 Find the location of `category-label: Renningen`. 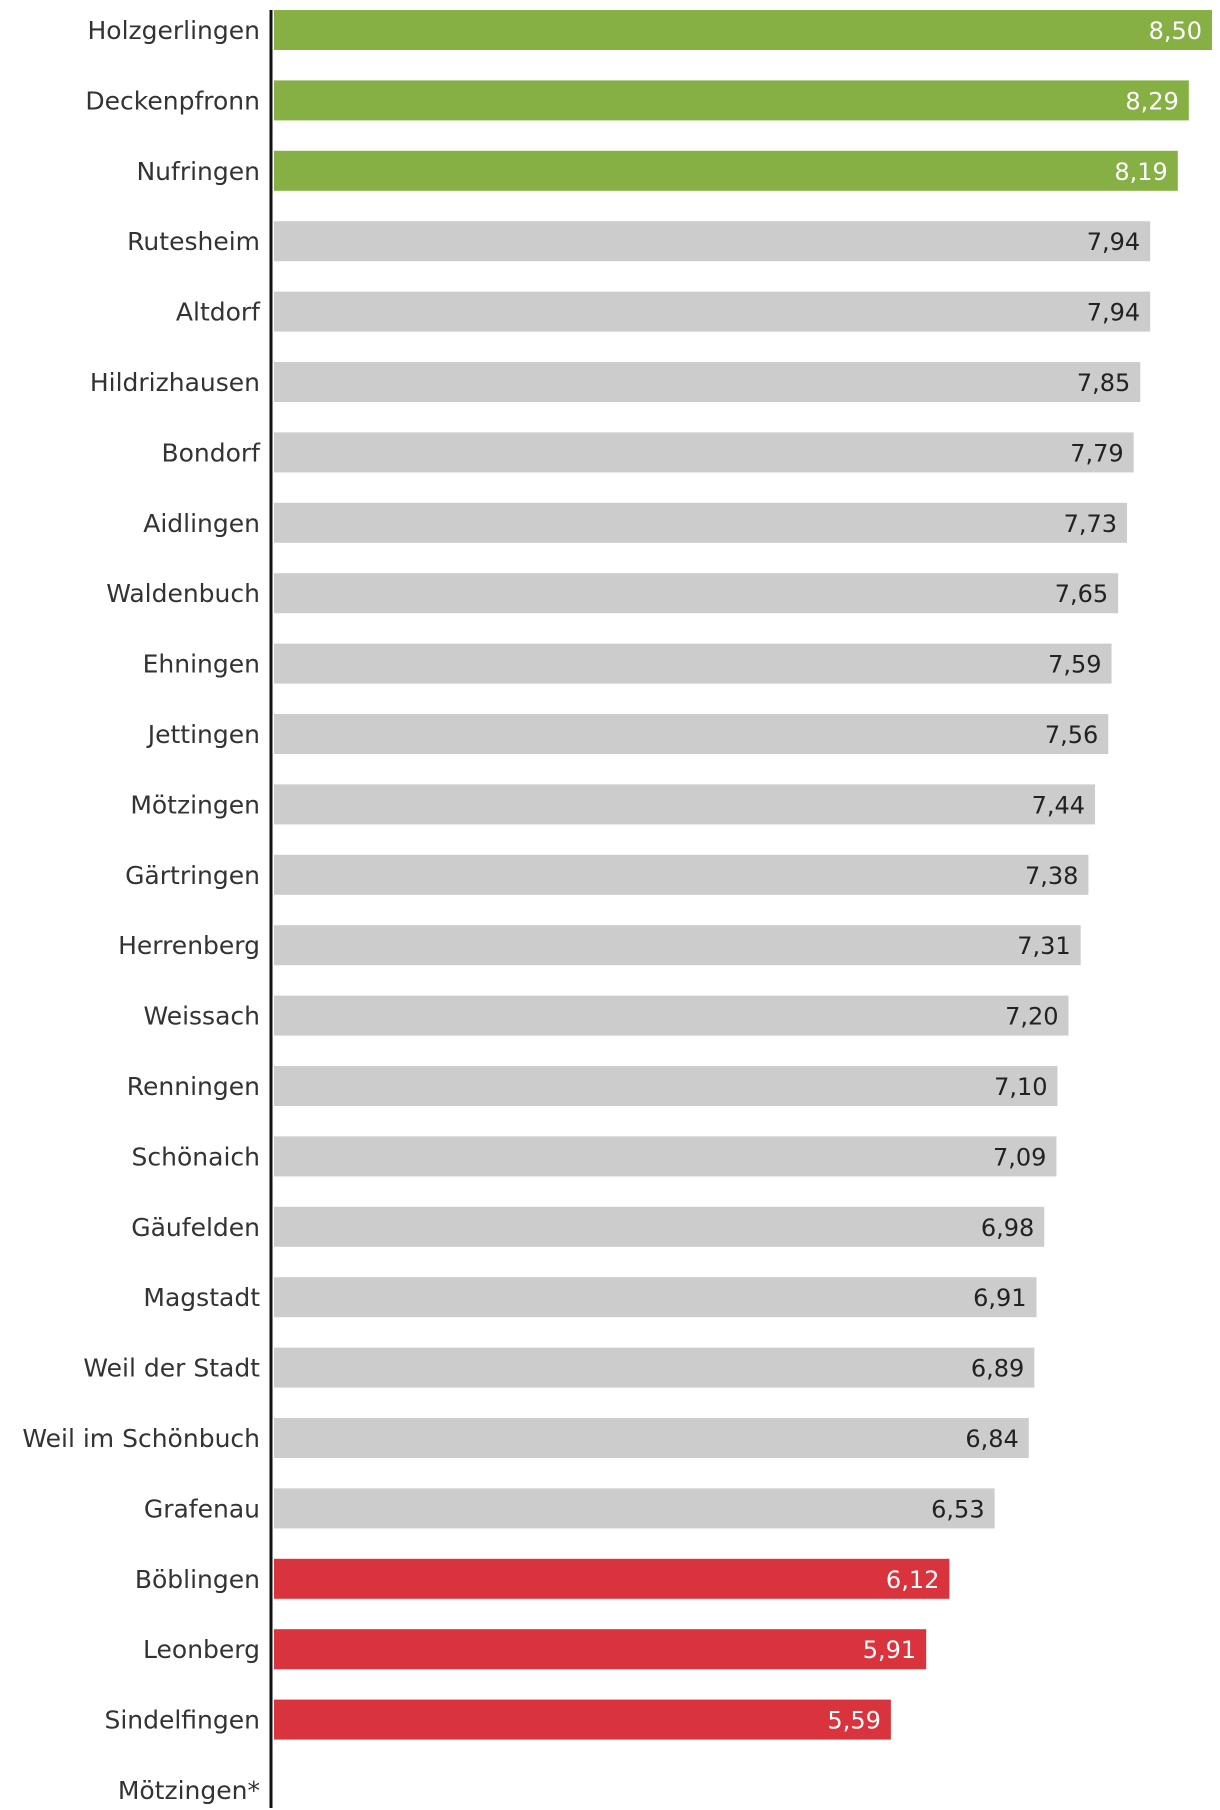

category-label: Renningen is located at coordinates (193, 1086).